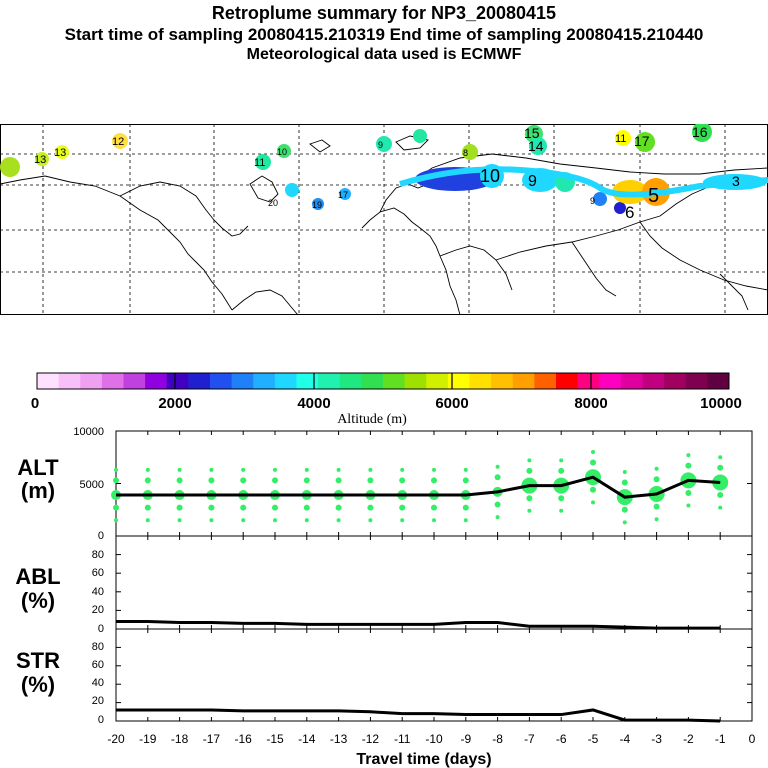 The width and height of the screenshot is (768, 768). What do you see at coordinates (532, 133) in the screenshot?
I see `map-label: 15` at bounding box center [532, 133].